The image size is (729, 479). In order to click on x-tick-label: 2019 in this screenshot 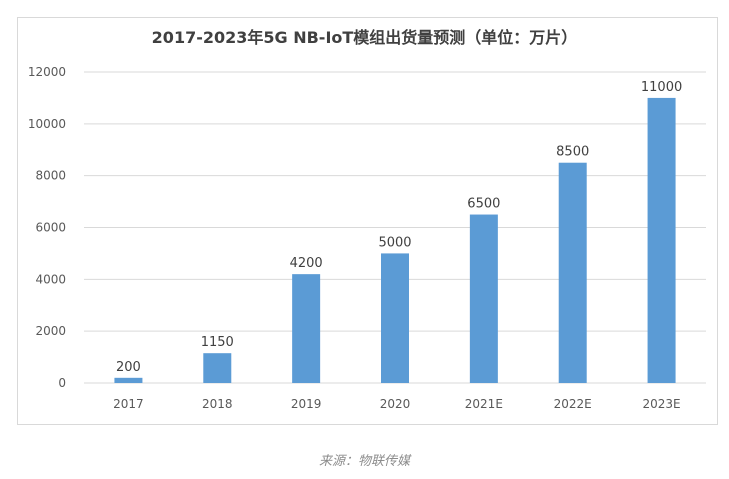, I will do `click(306, 404)`.